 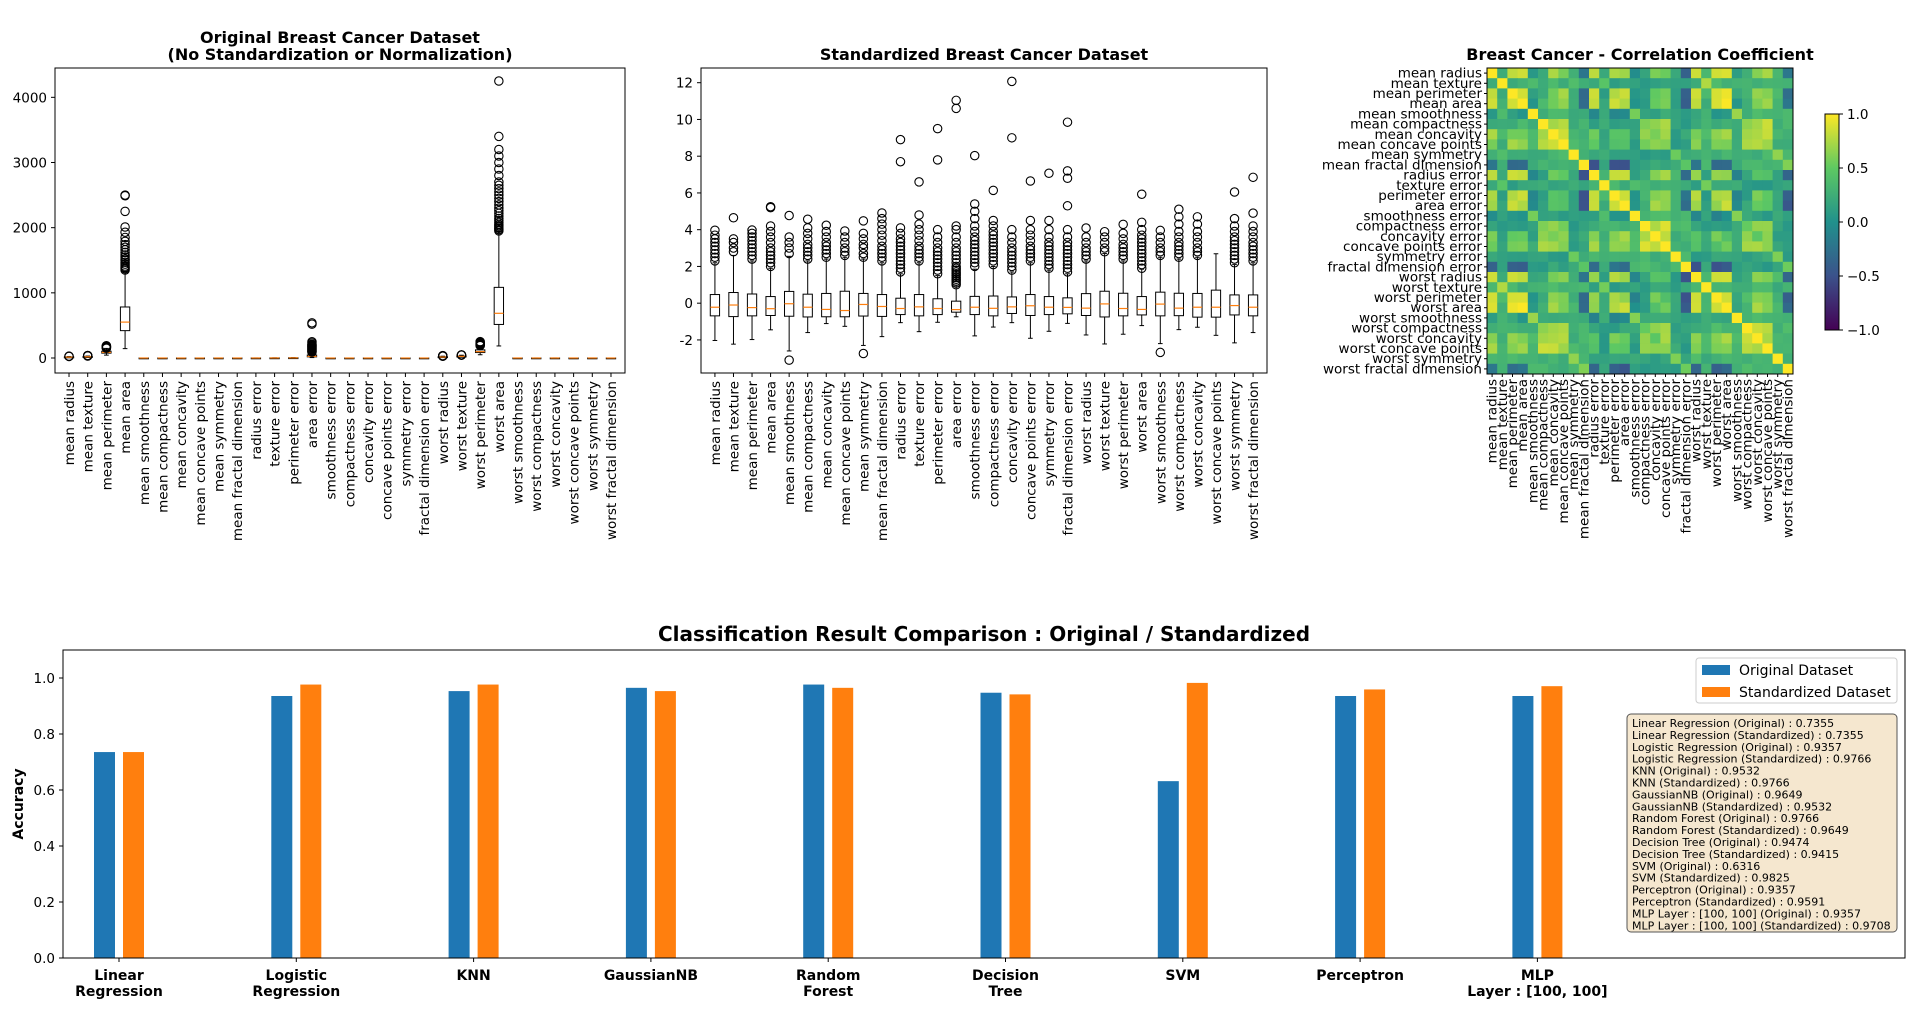 I want to click on heatmap-y-tick-label: mean concavity, so click(x=1428, y=135).